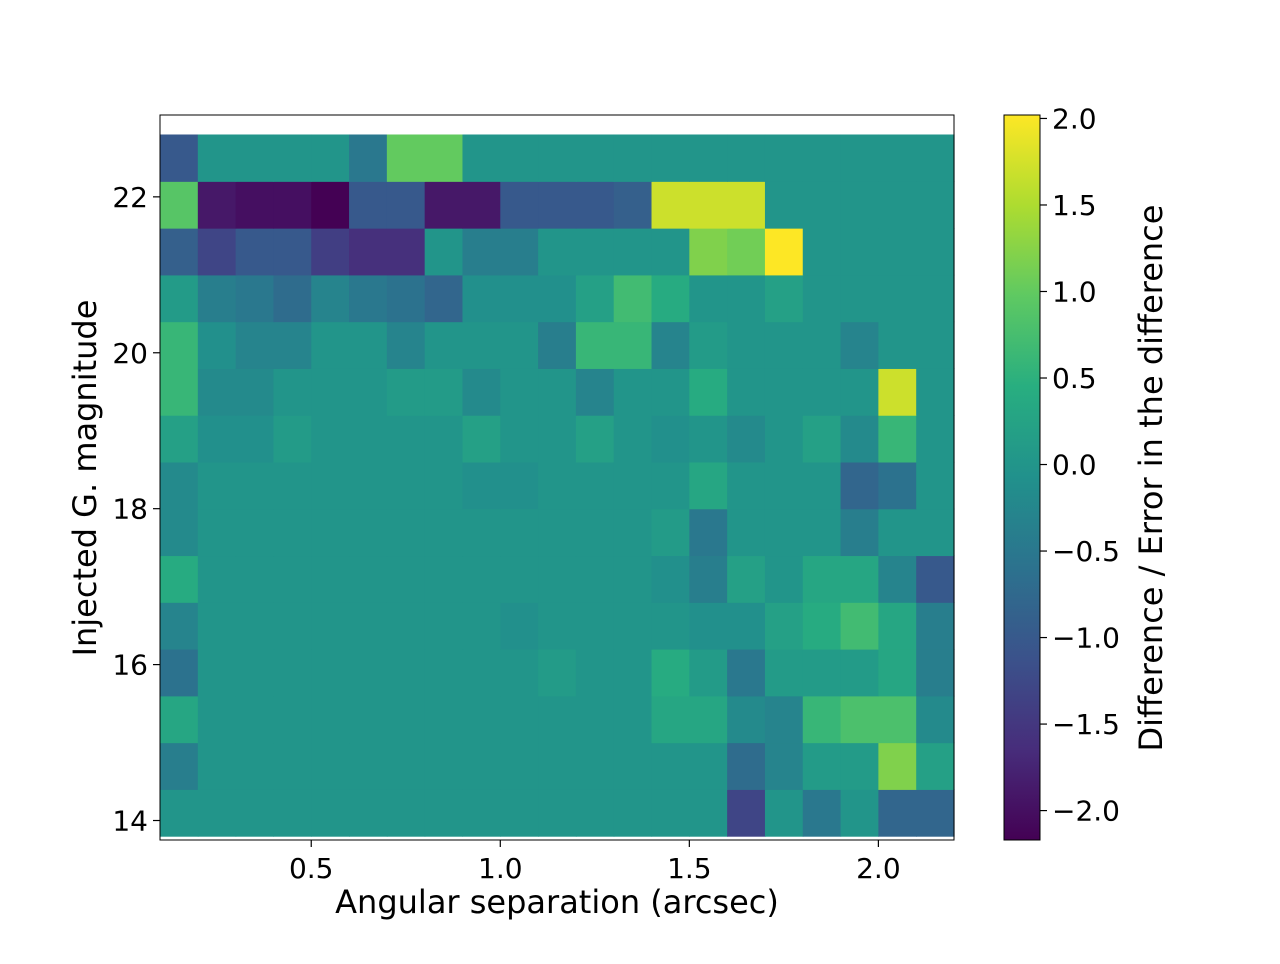  What do you see at coordinates (1022, 477) in the screenshot?
I see `colorbar` at bounding box center [1022, 477].